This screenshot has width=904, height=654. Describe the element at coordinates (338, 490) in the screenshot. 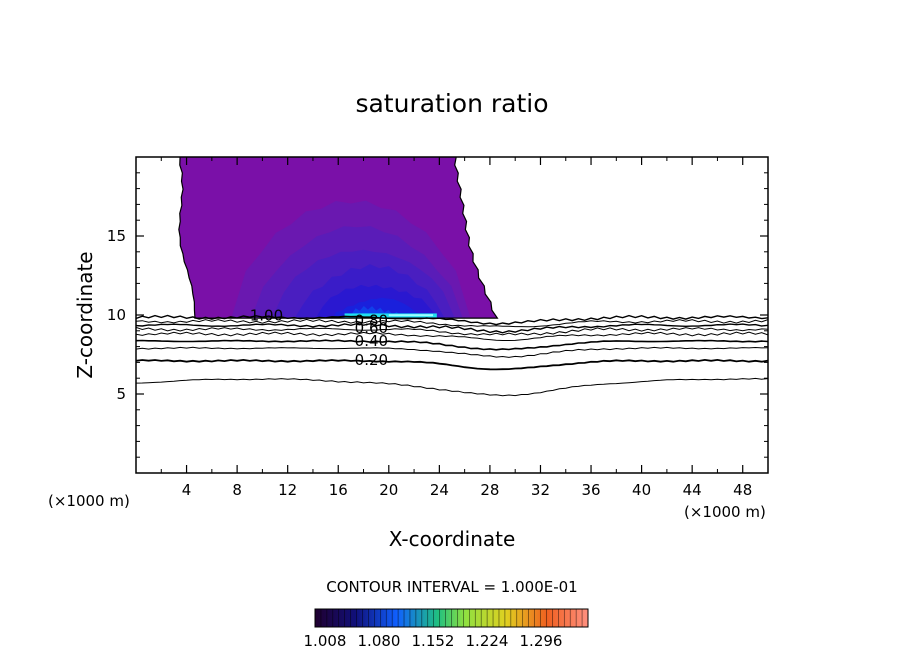

I see `x-tick-label: 16` at that location.